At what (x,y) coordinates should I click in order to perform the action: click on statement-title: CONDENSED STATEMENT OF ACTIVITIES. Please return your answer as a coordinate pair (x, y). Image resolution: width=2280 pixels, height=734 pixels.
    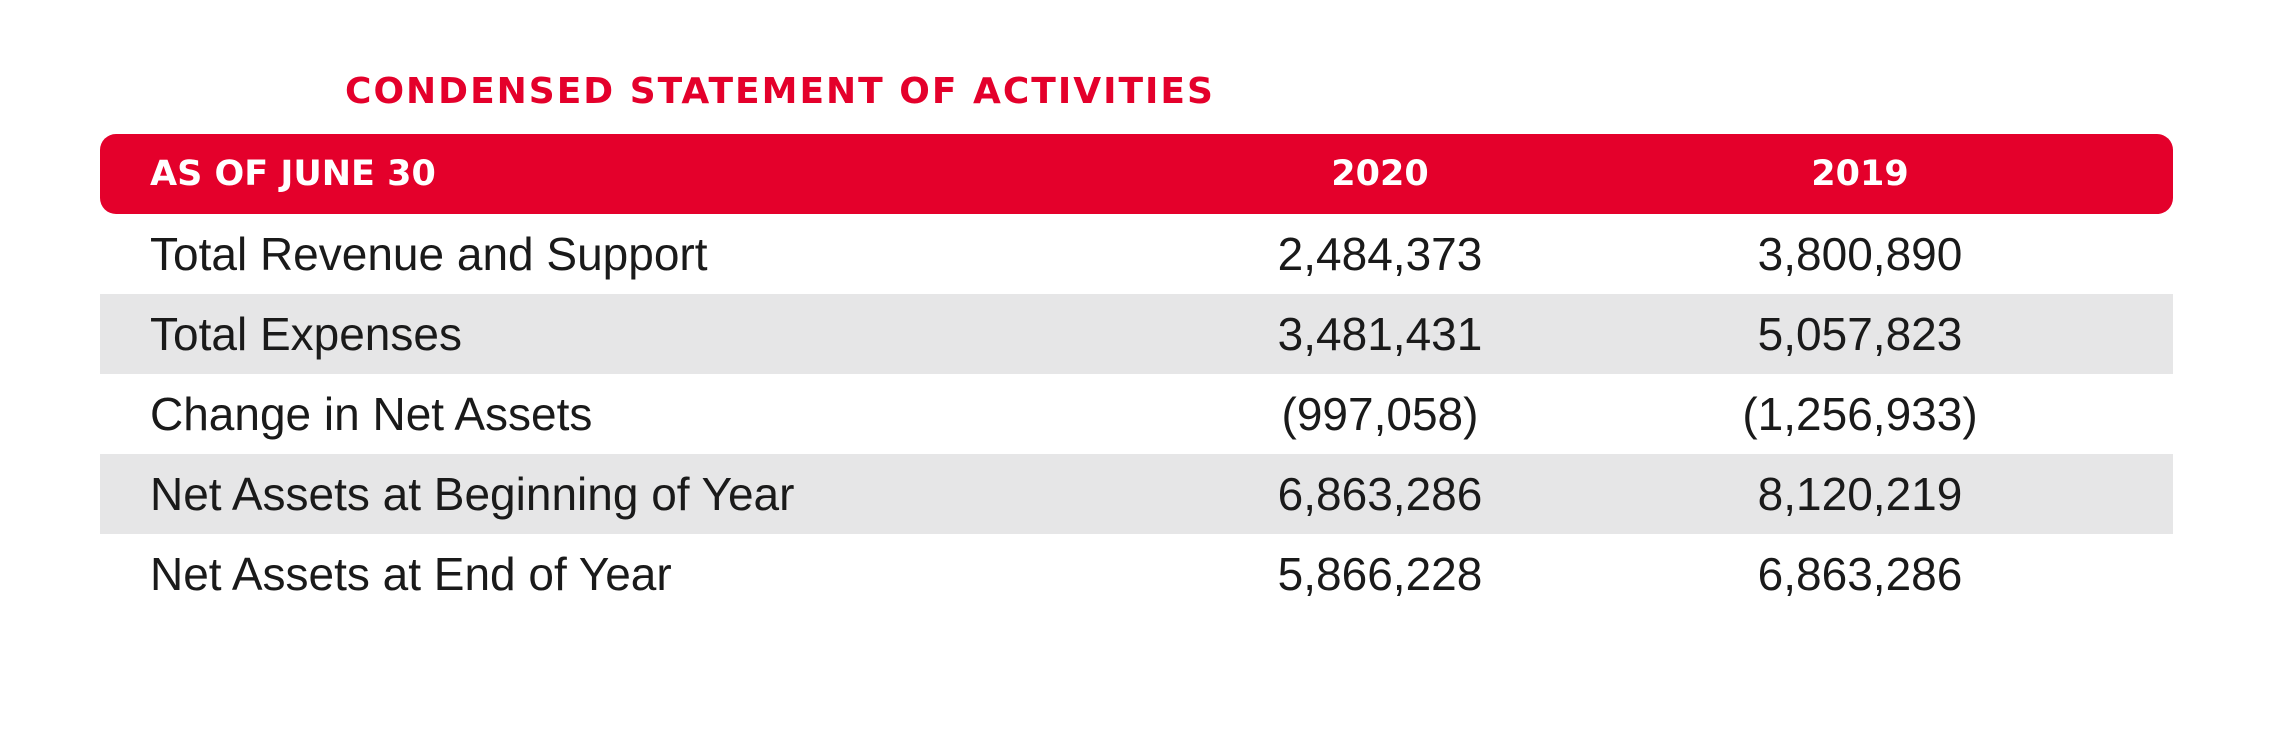
    Looking at the image, I should click on (780, 91).